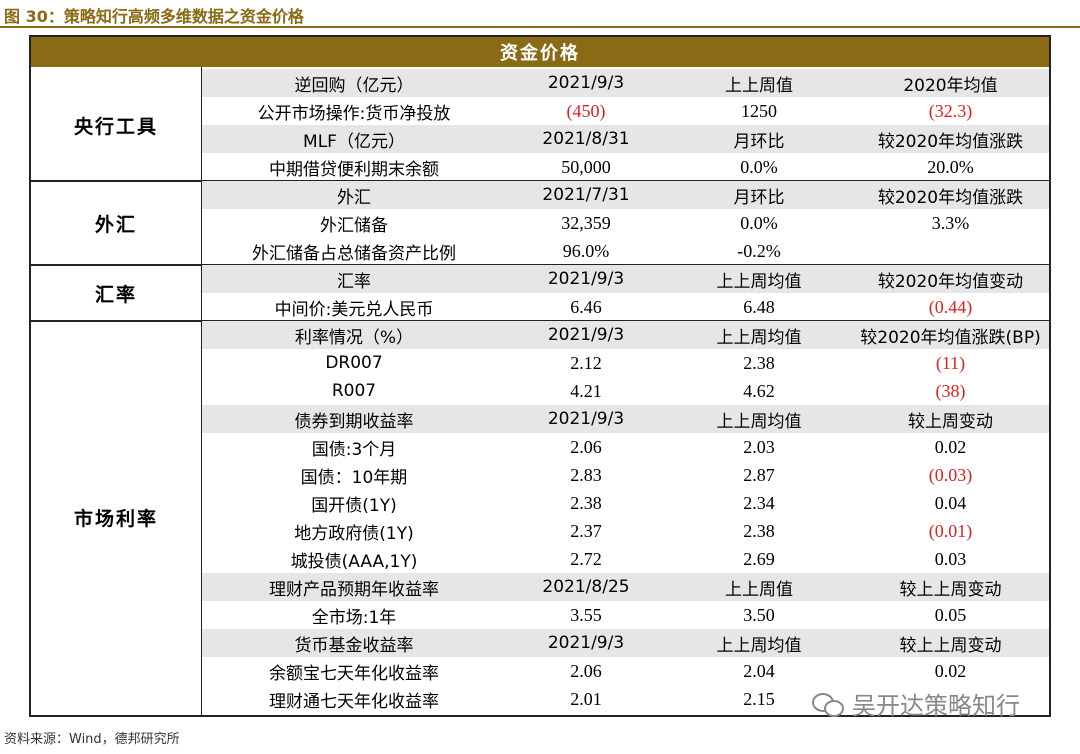 Image resolution: width=1080 pixels, height=754 pixels. Describe the element at coordinates (586, 306) in the screenshot. I see `col-current: 6.46` at that location.